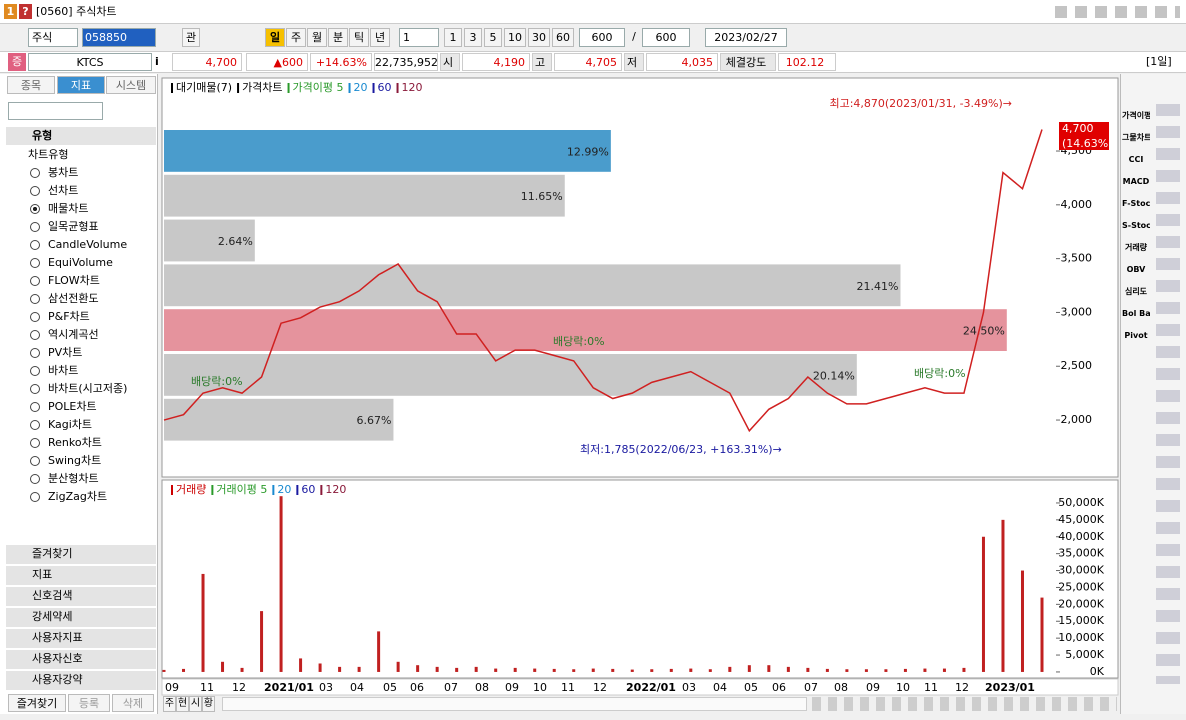 The image size is (1186, 720). What do you see at coordinates (1136, 247) in the screenshot?
I see `indicator-button: 거래량` at bounding box center [1136, 247].